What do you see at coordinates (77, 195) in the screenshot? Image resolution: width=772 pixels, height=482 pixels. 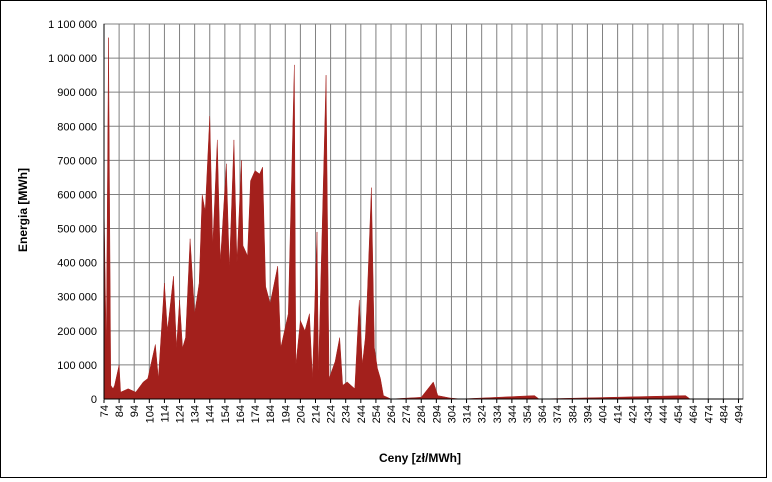 I see `y-tick-label: 600 000` at bounding box center [77, 195].